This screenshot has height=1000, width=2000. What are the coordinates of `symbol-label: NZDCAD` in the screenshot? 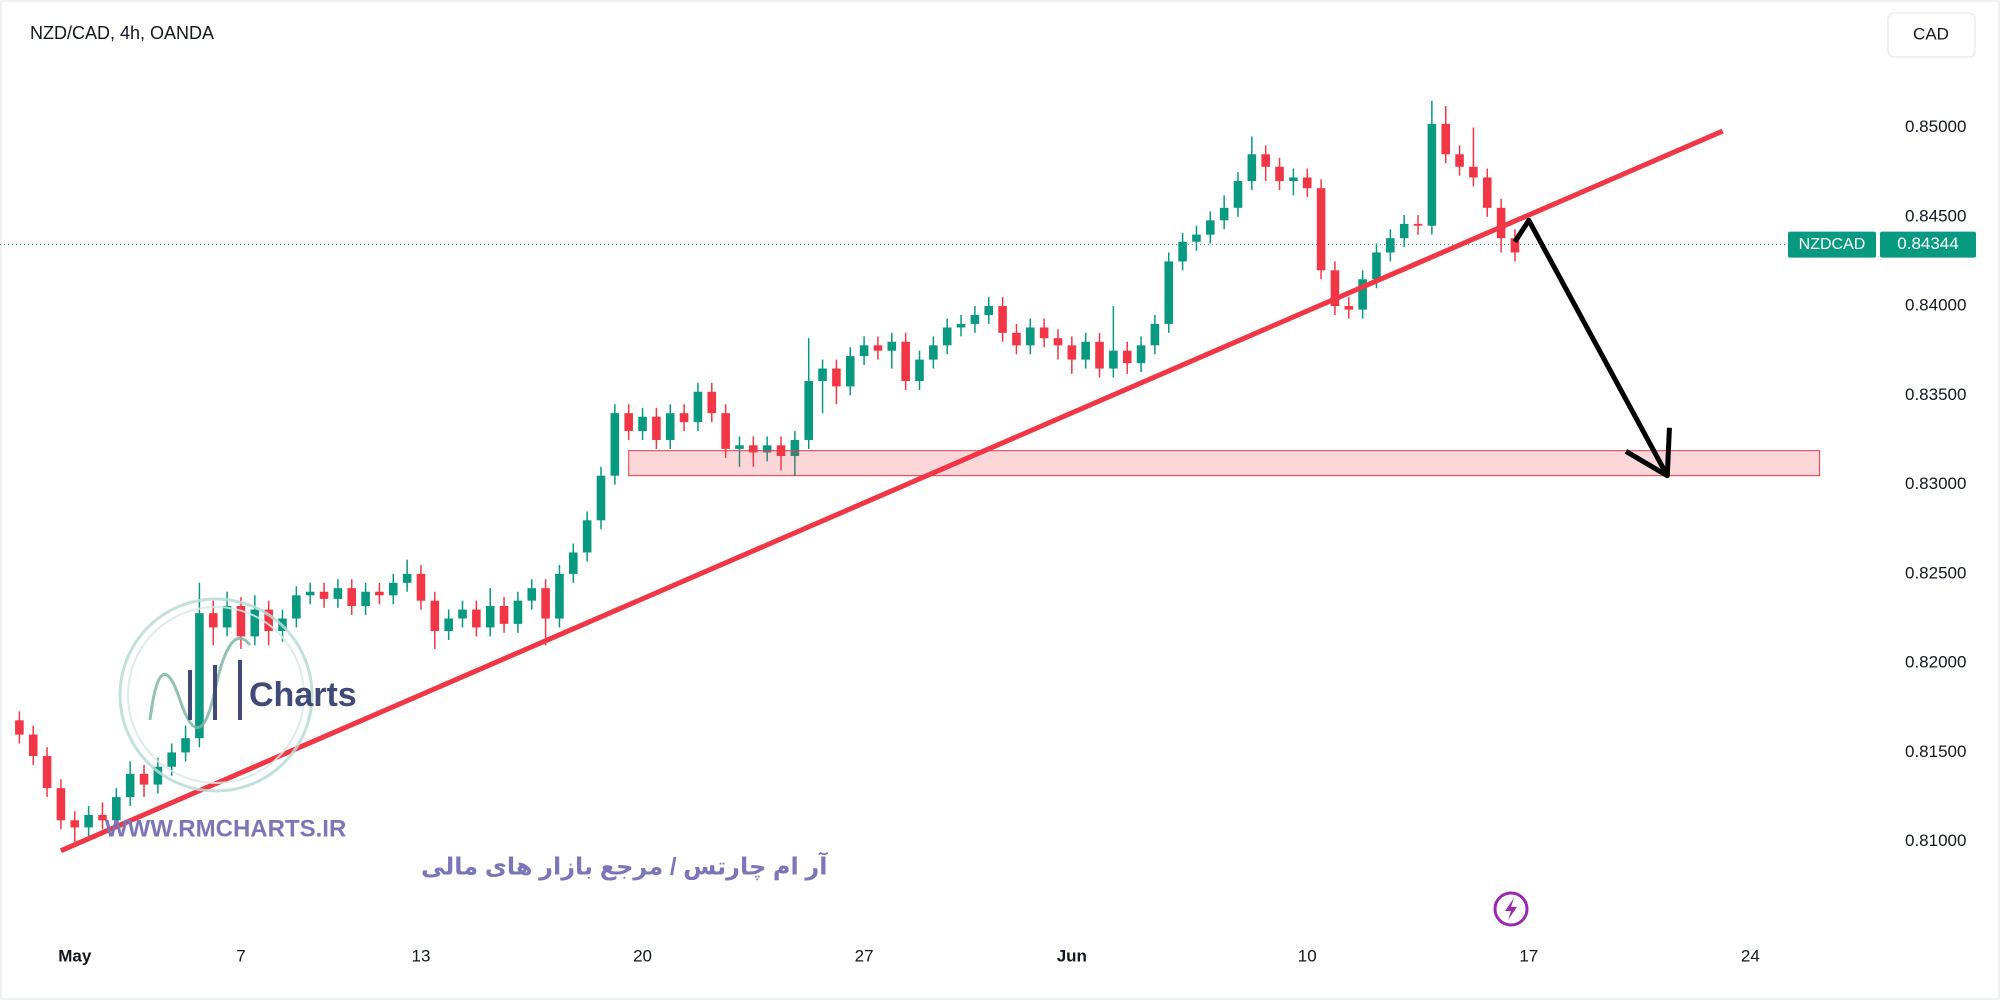 It's located at (1832, 244).